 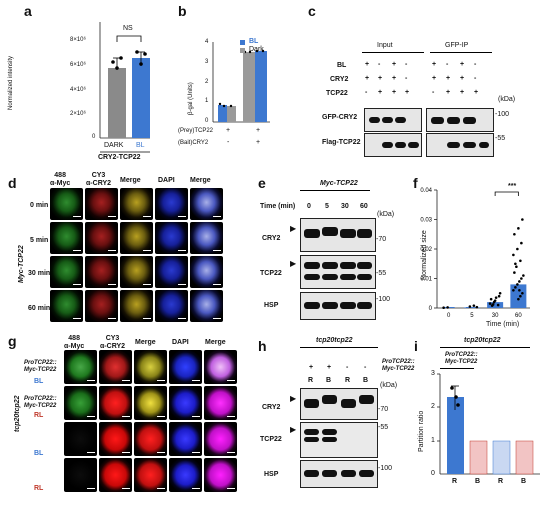 What do you see at coordinates (386, 214) in the screenshot?
I see `panel-e-kda: (kDa)` at bounding box center [386, 214].